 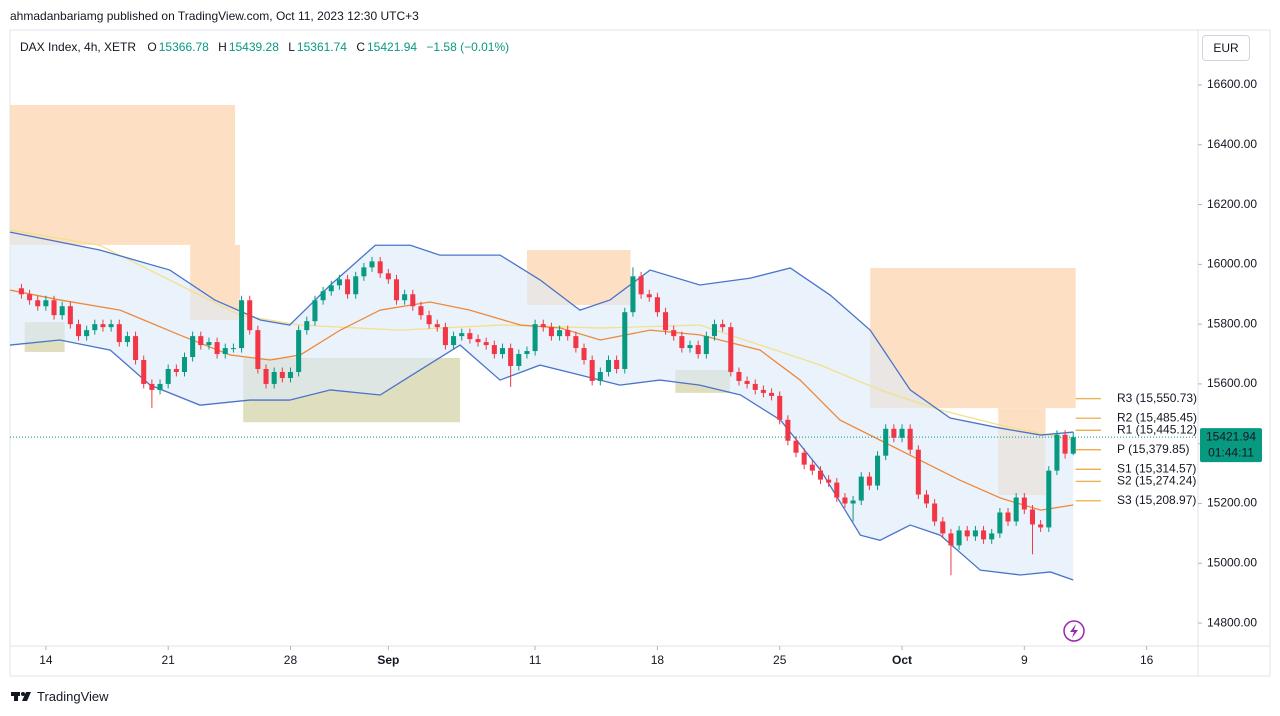 I want to click on ohlc-key: C, so click(x=360, y=47).